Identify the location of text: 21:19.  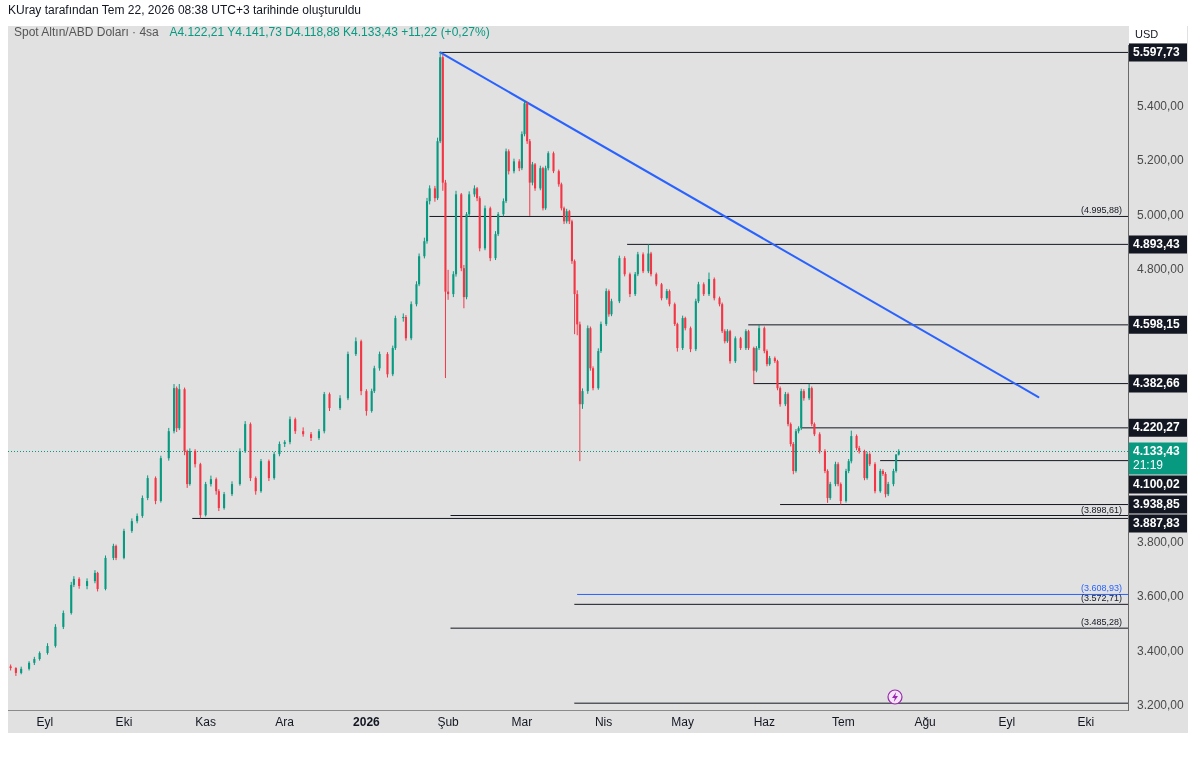
(1148, 464).